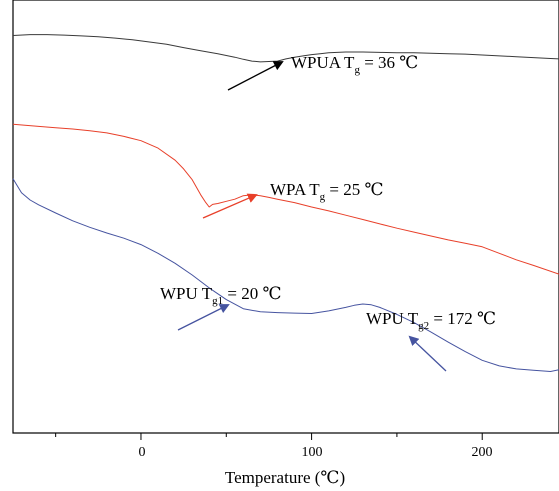 The height and width of the screenshot is (491, 559). What do you see at coordinates (312, 452) in the screenshot?
I see `x-tick-label-100: 100` at bounding box center [312, 452].